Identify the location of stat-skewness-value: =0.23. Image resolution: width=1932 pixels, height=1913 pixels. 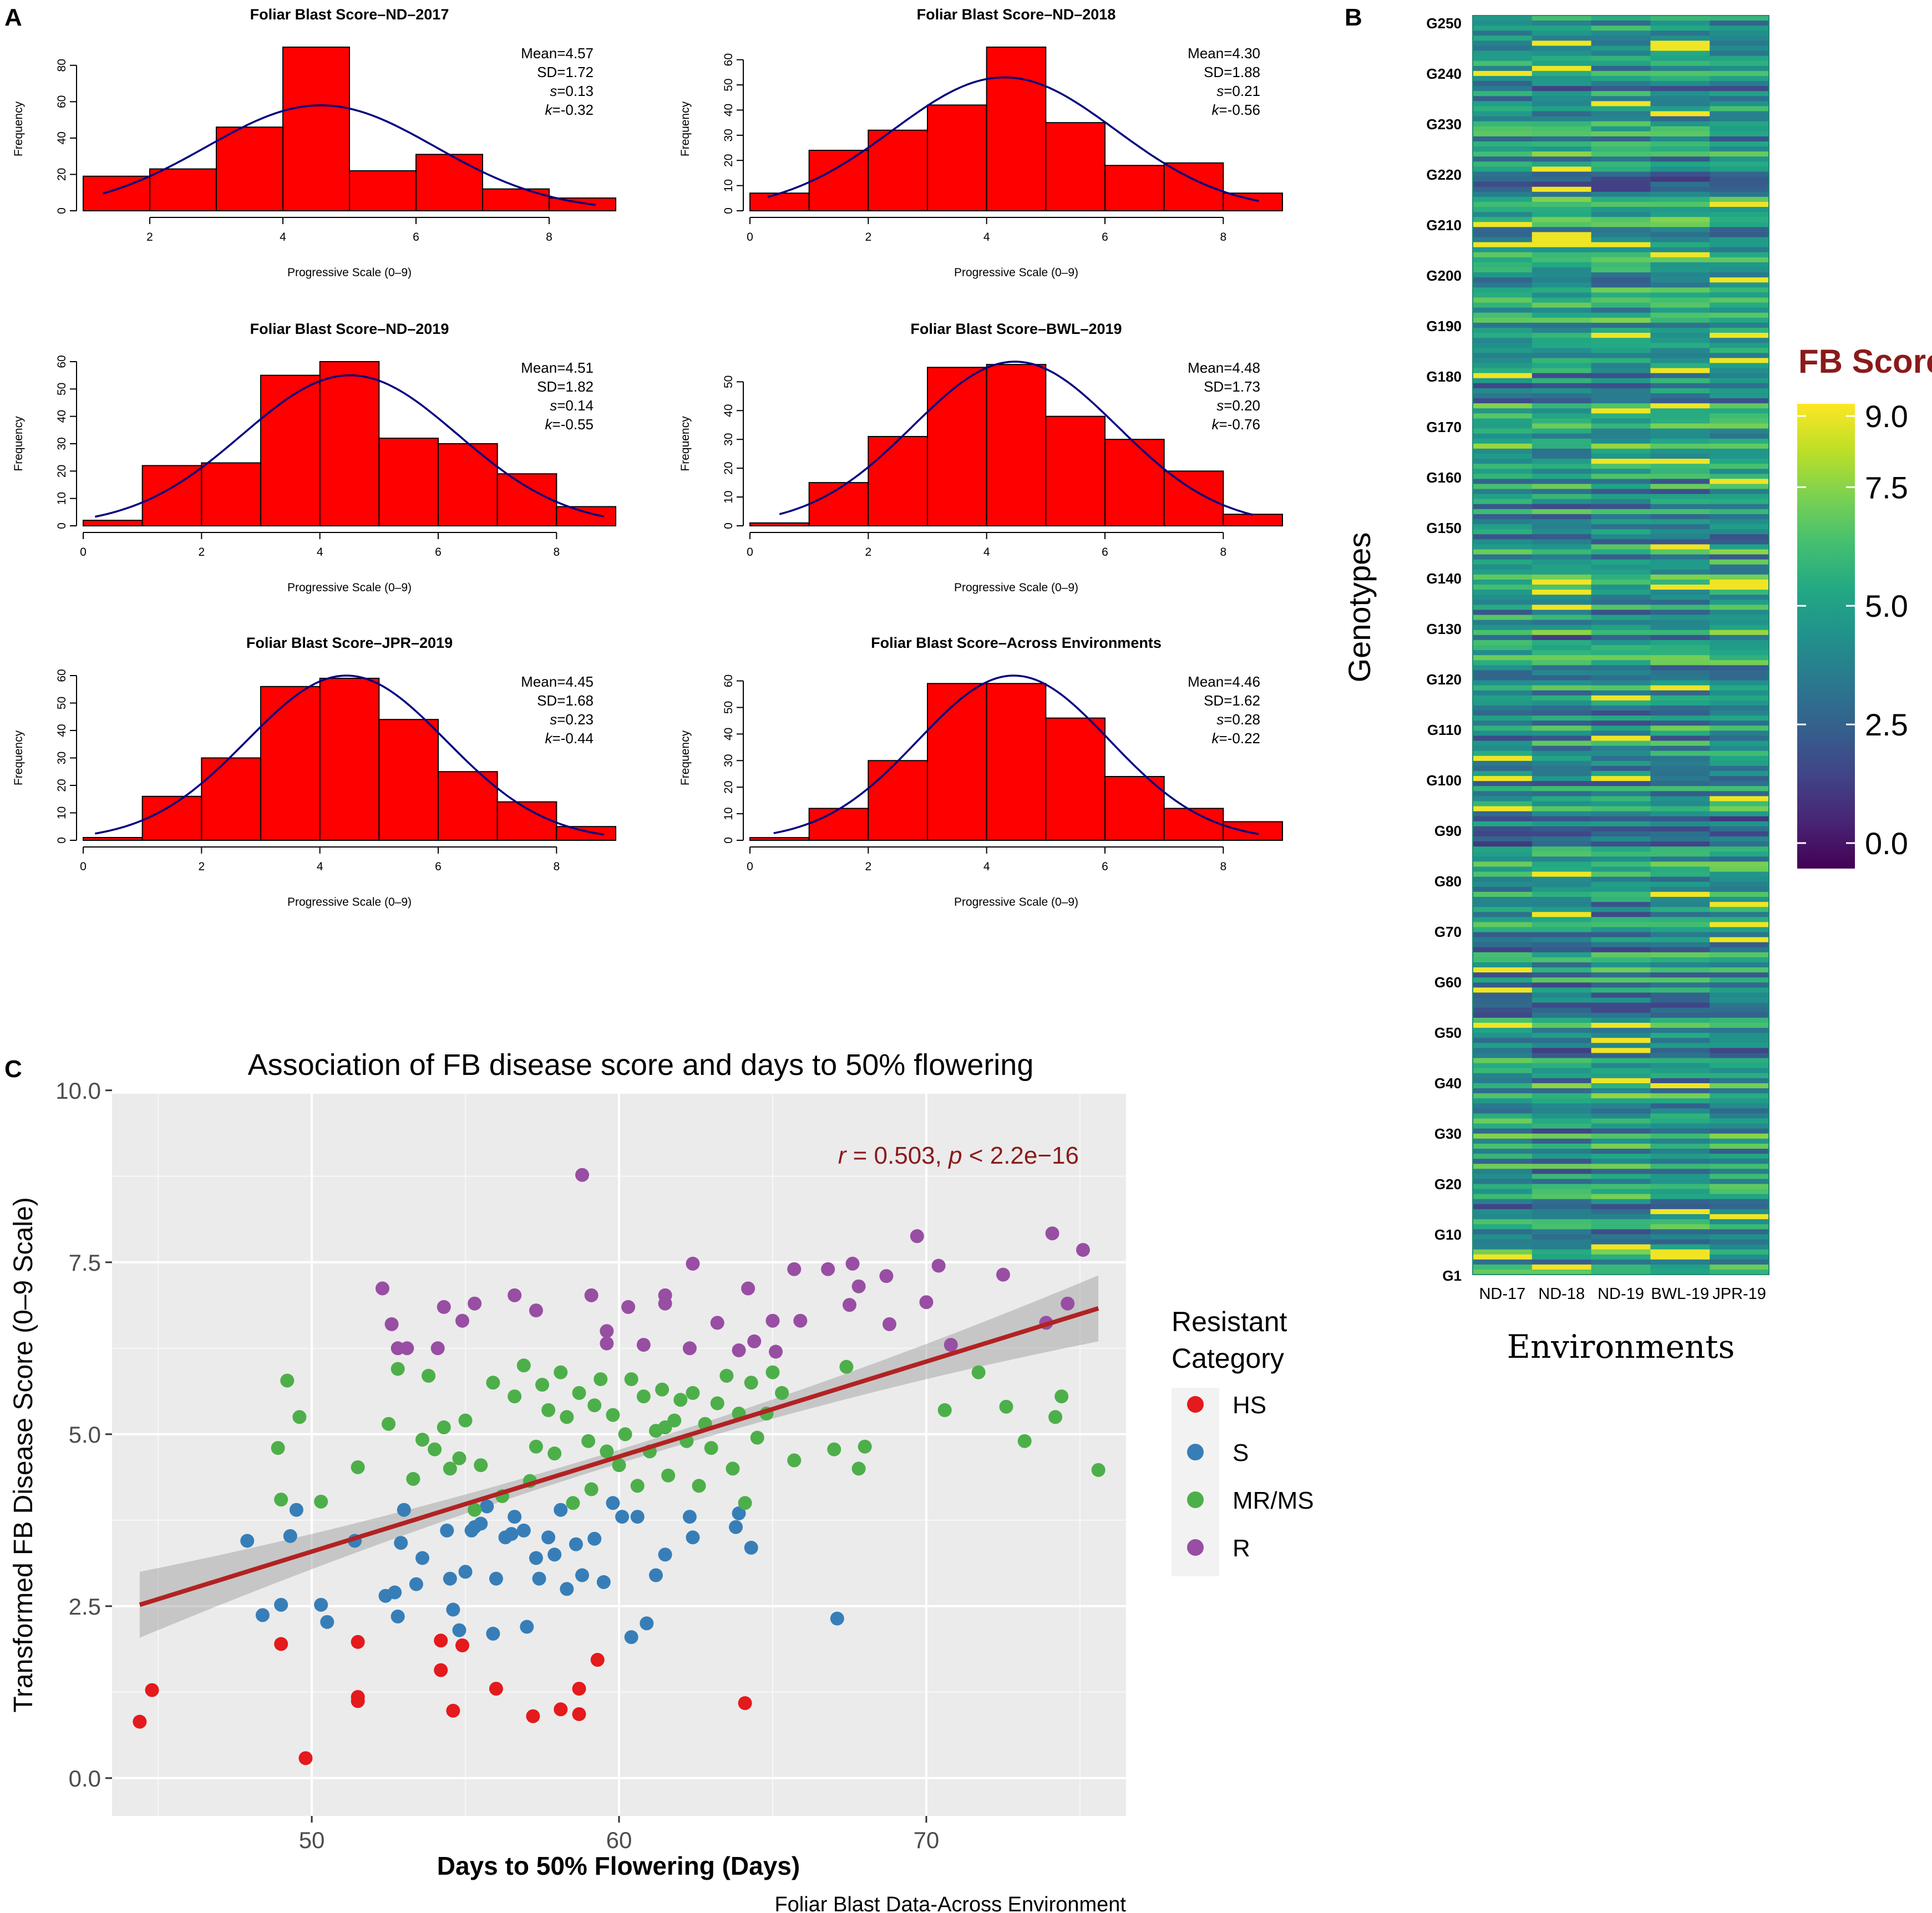
(575, 719).